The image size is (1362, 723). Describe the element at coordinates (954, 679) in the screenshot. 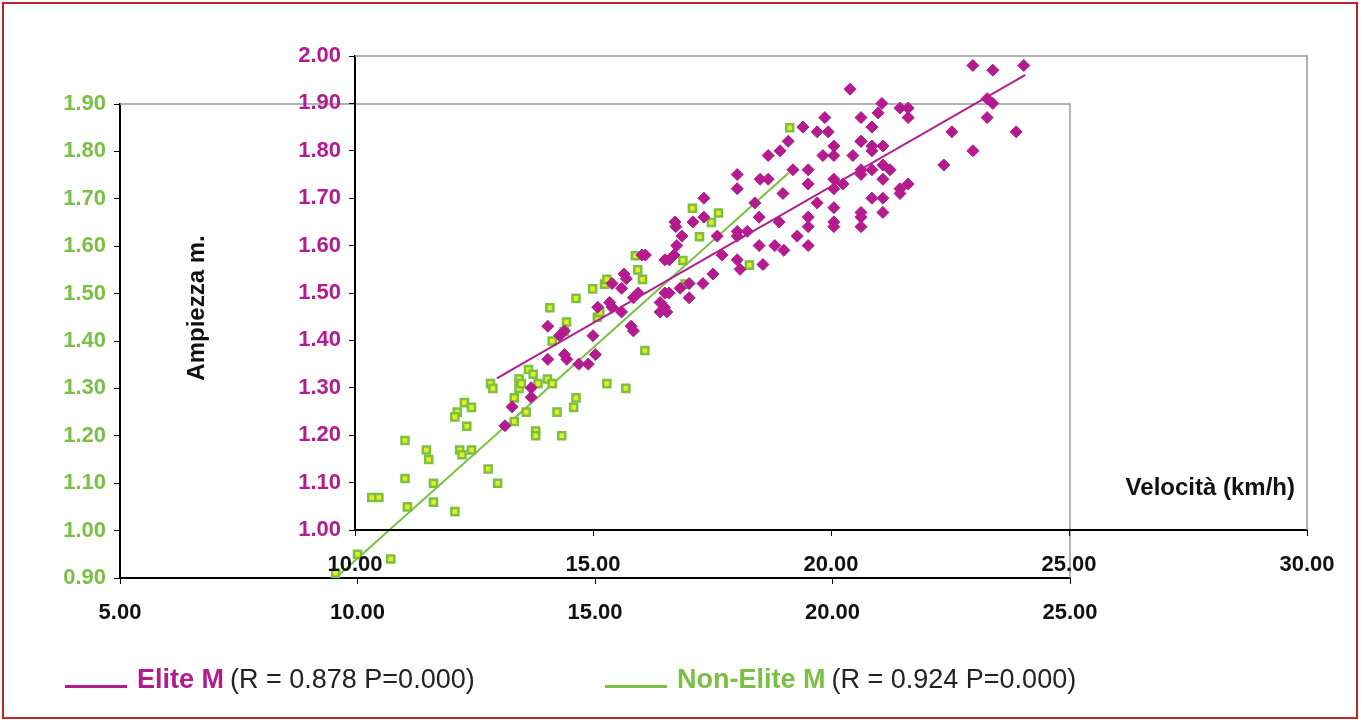

I see `text: (R = 0.924 P=0.000)` at that location.